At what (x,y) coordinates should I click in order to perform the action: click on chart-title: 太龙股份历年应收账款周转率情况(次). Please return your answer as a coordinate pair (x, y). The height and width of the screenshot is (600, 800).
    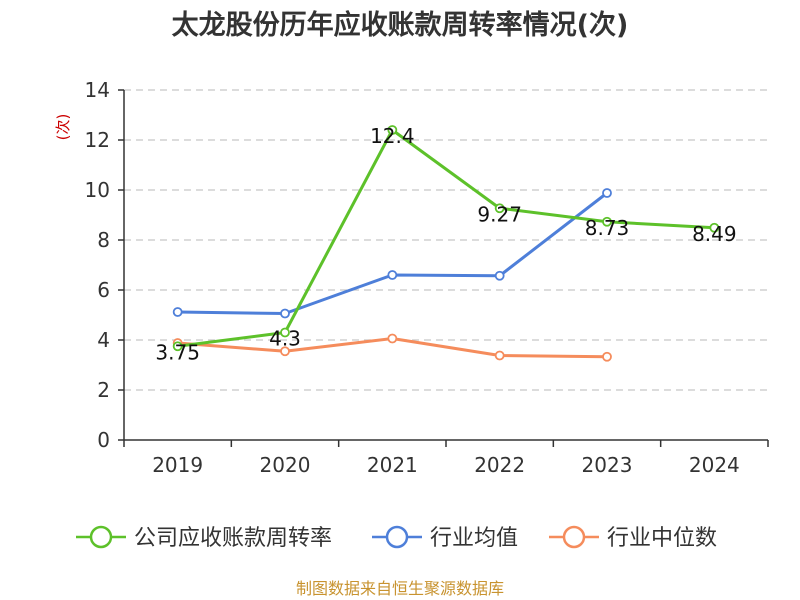
    Looking at the image, I should click on (400, 25).